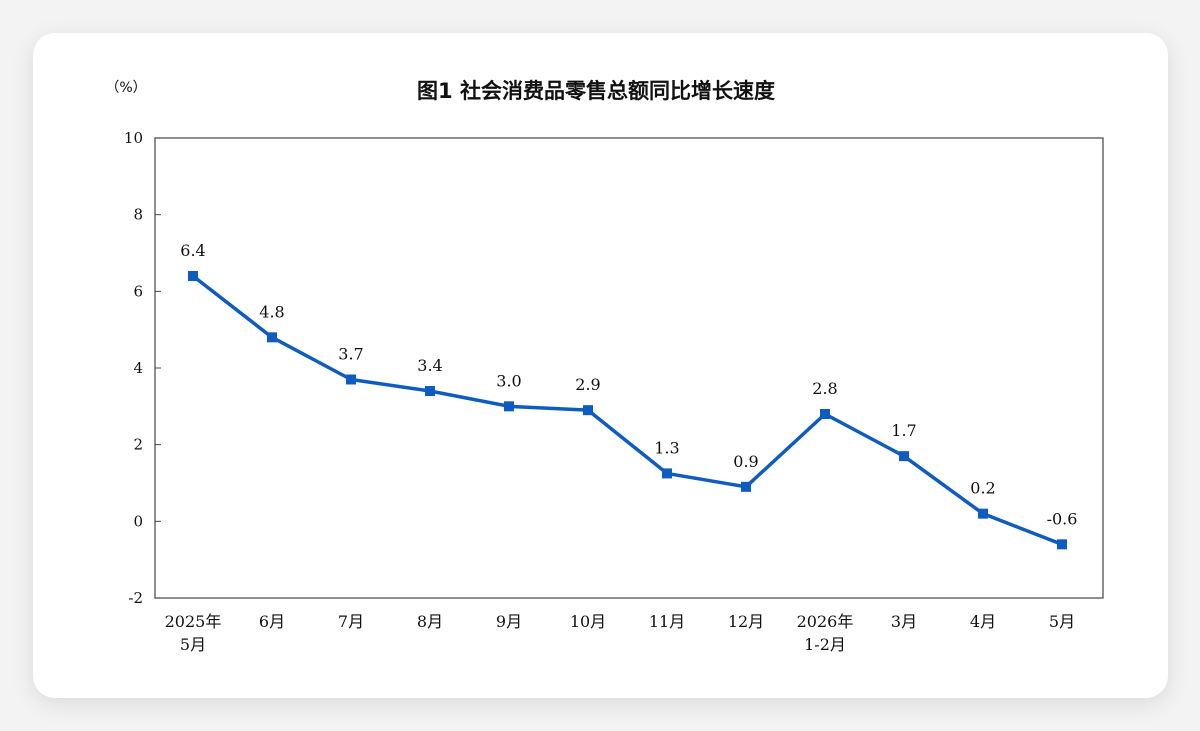 This screenshot has width=1200, height=731. What do you see at coordinates (587, 384) in the screenshot?
I see `data-label: 2.9` at bounding box center [587, 384].